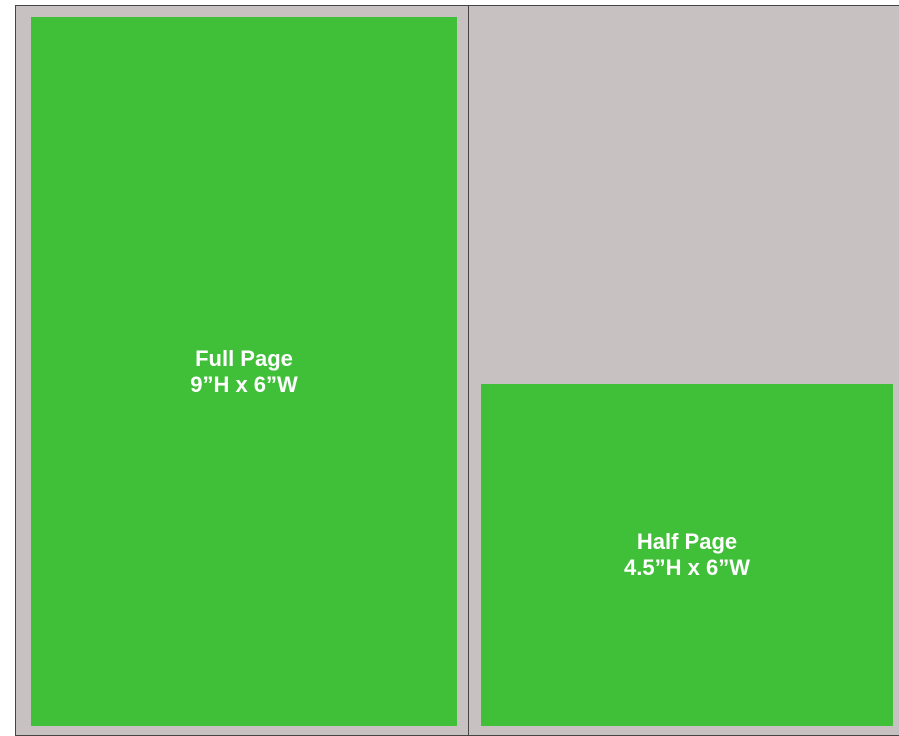  I want to click on divider, so click(468, 370).